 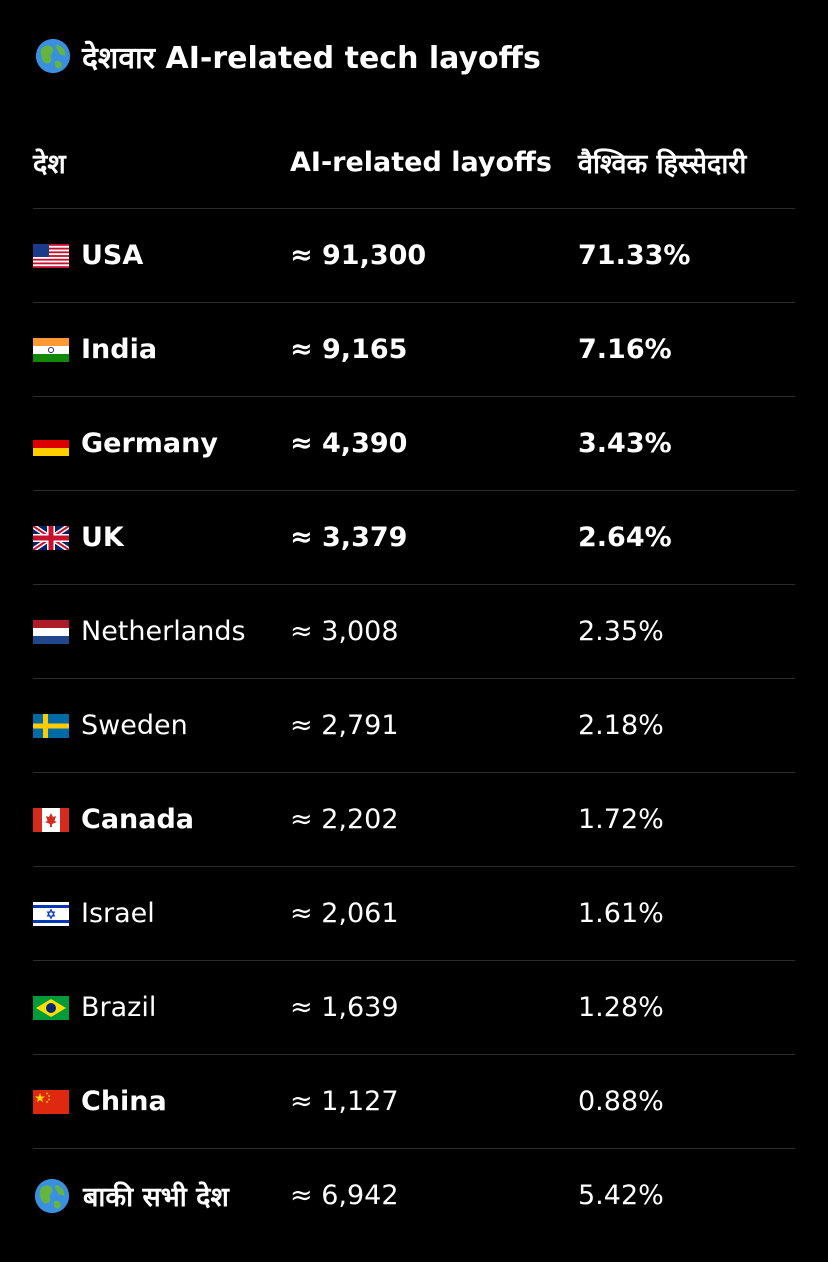 I want to click on header-country: देश, so click(x=49, y=164).